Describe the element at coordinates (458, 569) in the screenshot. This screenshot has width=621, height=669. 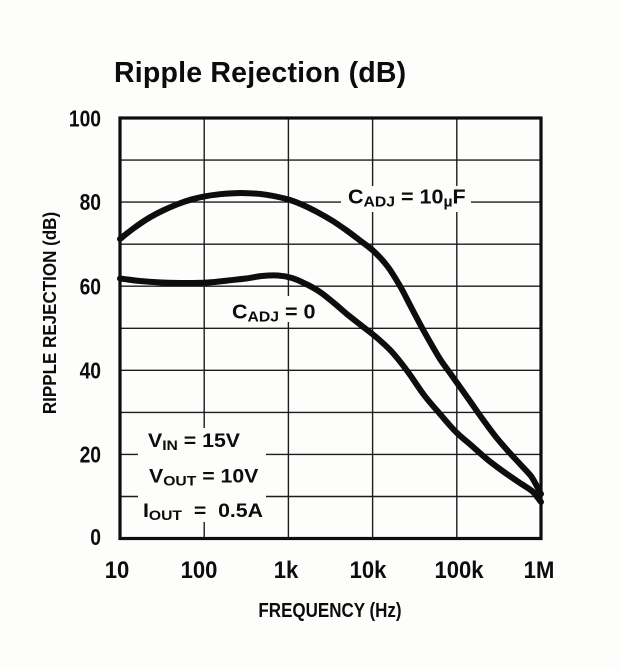
I see `svg-text: 100k` at that location.